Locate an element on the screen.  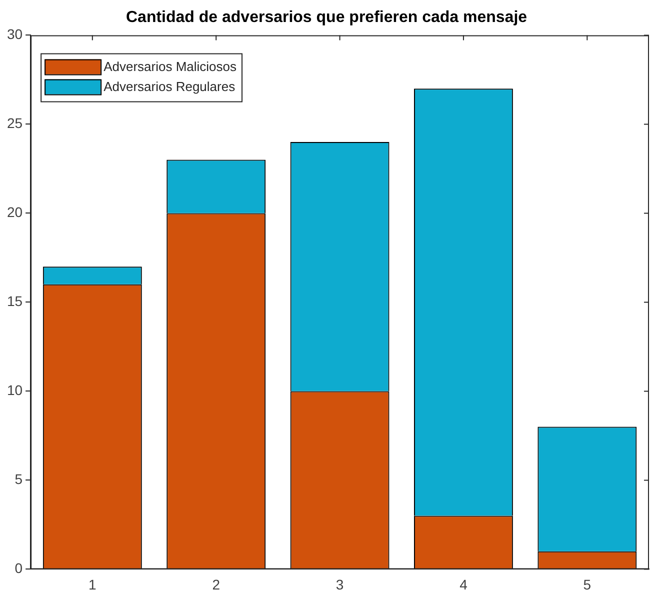
x-tick-label: 5 is located at coordinates (587, 584).